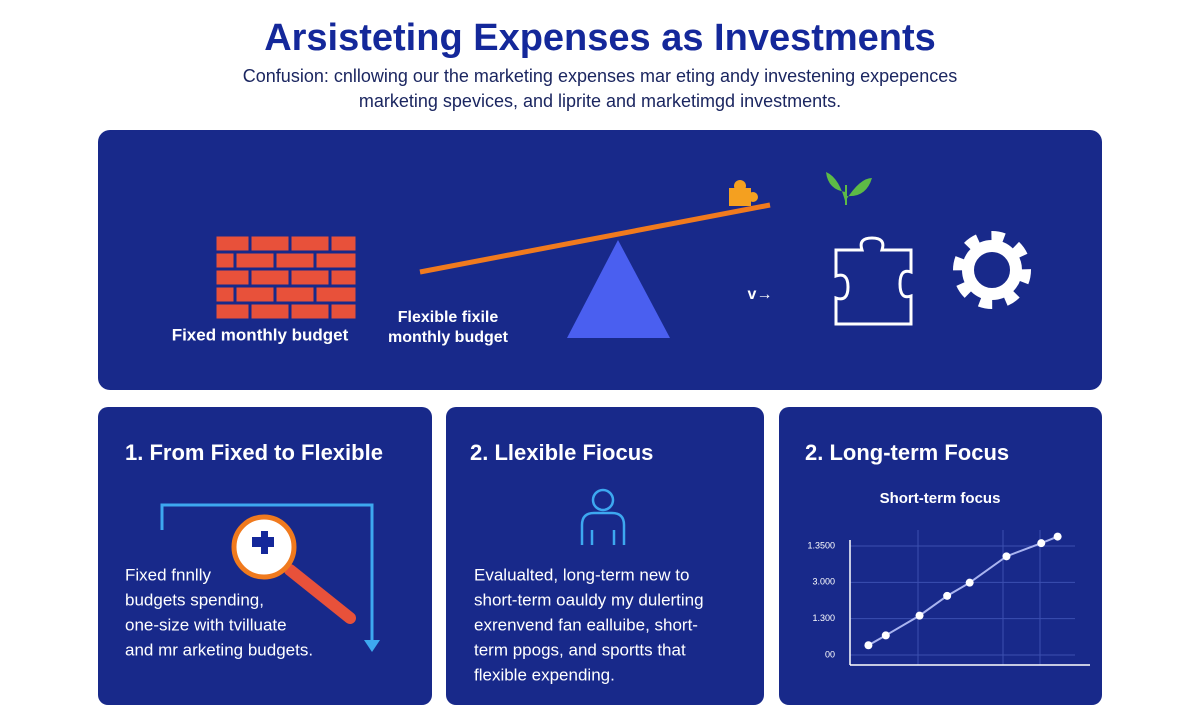  What do you see at coordinates (206, 624) in the screenshot?
I see `card-body-line: one-size with tvilluate` at bounding box center [206, 624].